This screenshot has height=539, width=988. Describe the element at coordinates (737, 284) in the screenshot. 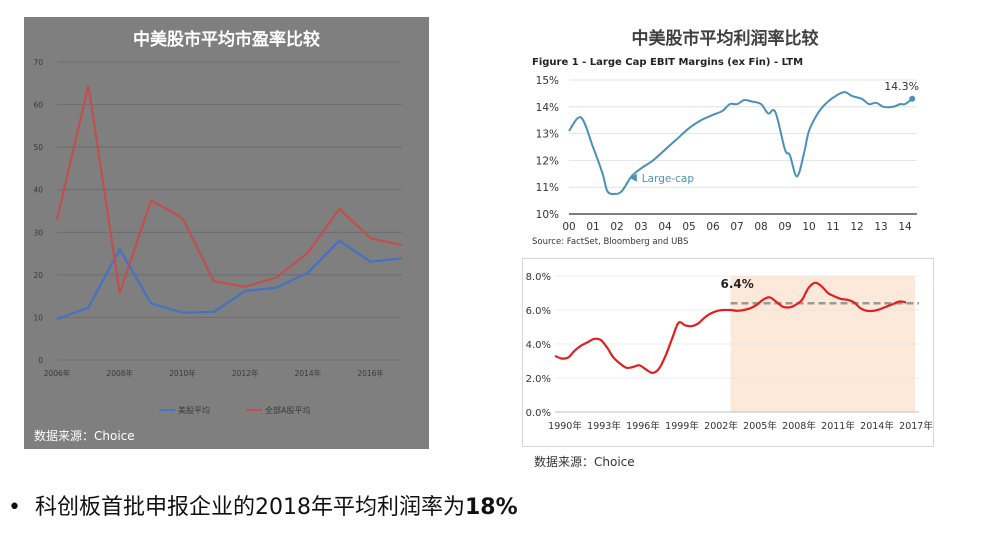

I see `average-value-label: 6.4%` at that location.